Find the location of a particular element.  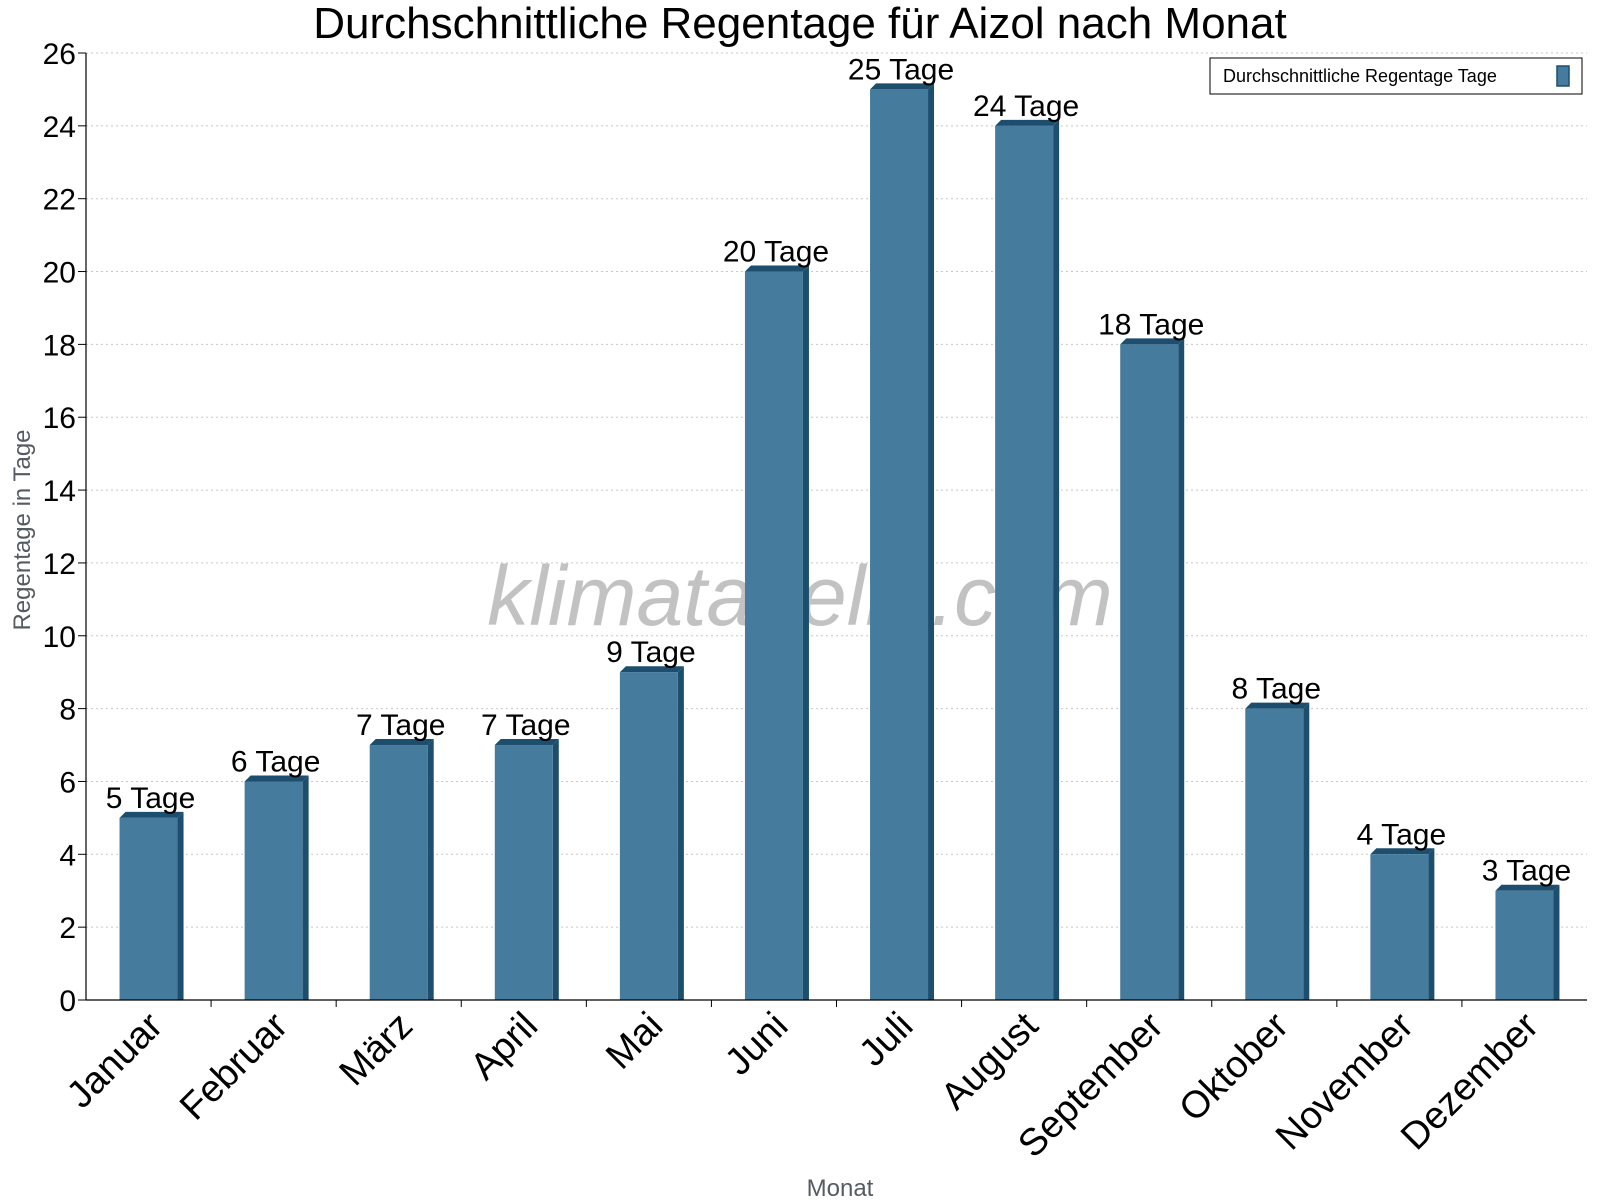

y-tick-label: 16 is located at coordinates (59, 418).